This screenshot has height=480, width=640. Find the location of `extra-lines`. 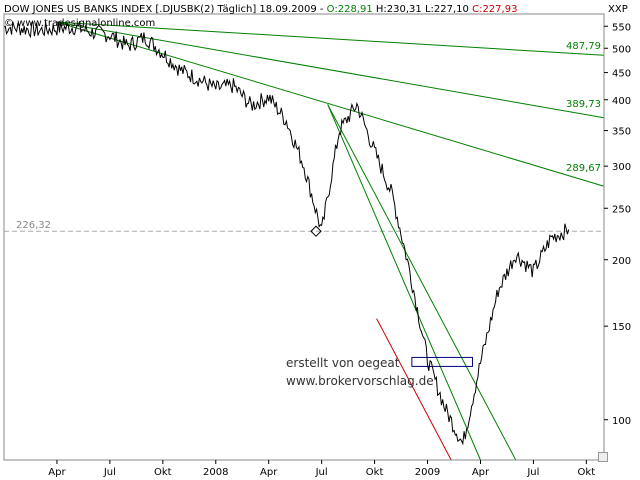

extra-lines is located at coordinates (391, 343).